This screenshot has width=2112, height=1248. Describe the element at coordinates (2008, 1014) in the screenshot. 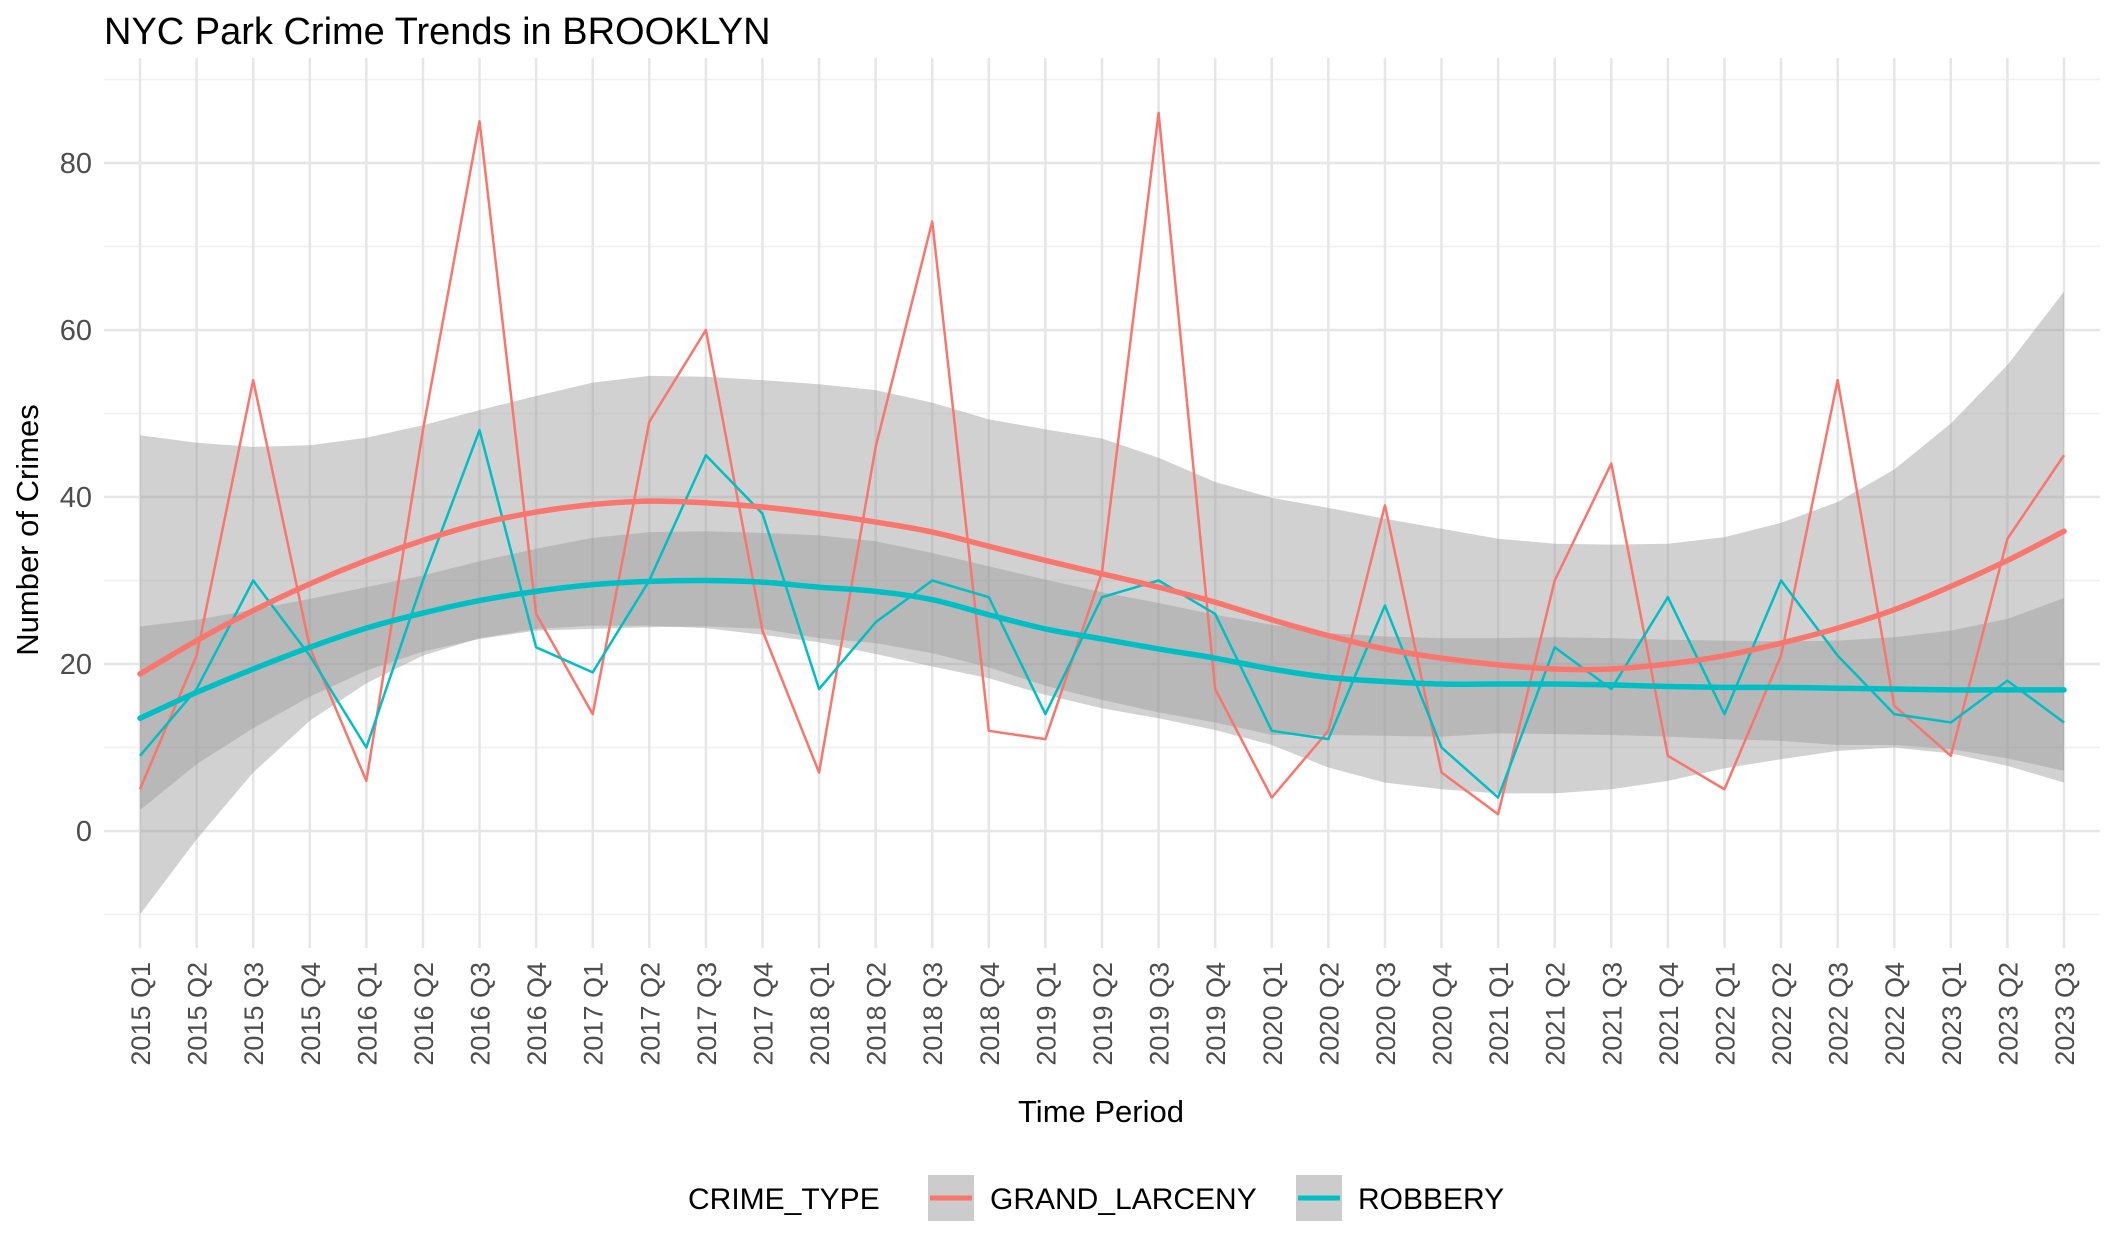

I see `x-tick-label: 2023 Q2` at that location.